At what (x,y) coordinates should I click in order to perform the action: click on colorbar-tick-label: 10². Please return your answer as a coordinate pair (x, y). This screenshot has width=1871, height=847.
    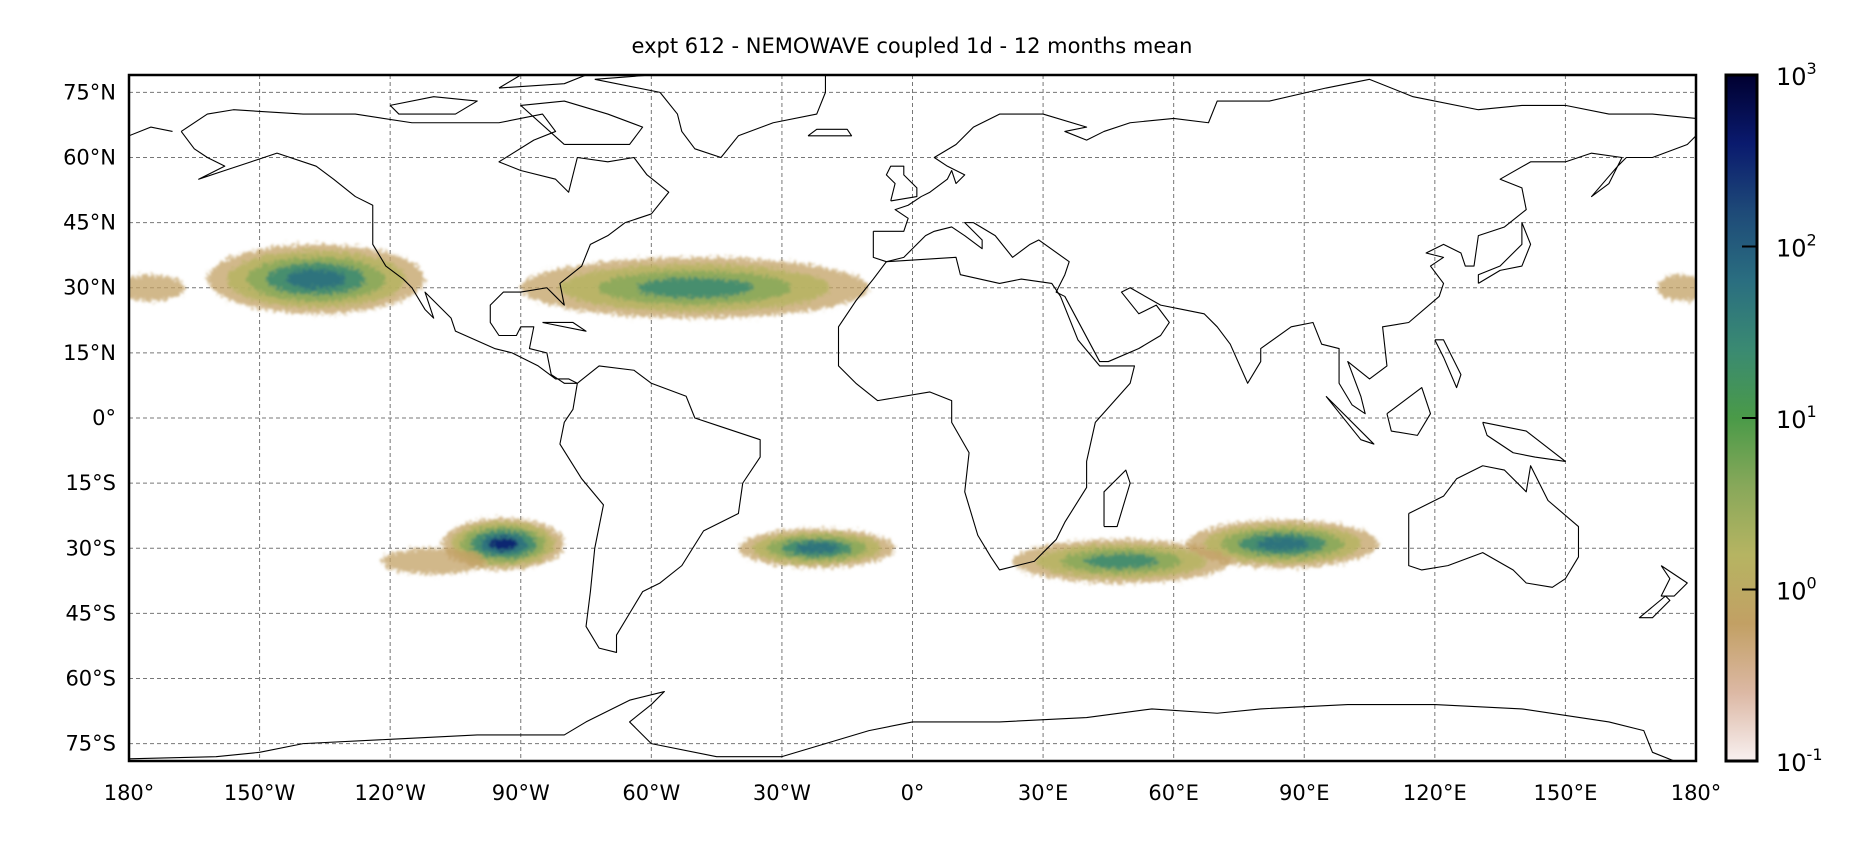
    Looking at the image, I should click on (1796, 247).